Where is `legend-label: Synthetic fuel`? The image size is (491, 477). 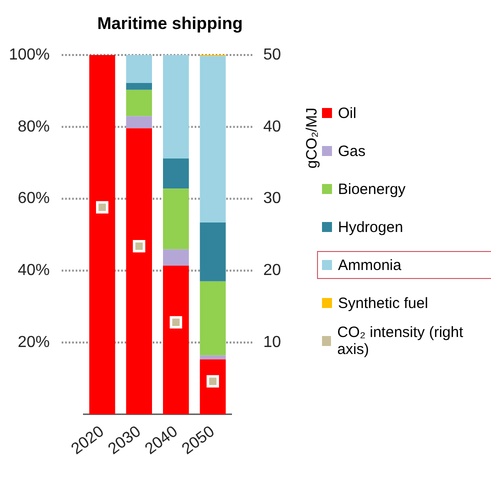
legend-label: Synthetic fuel is located at coordinates (383, 303).